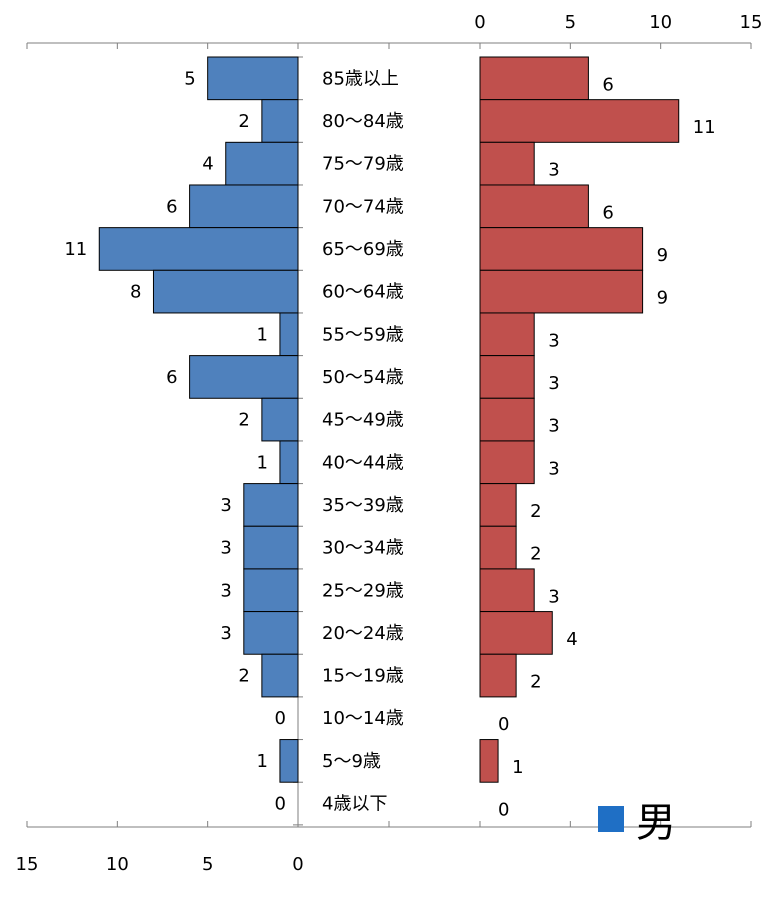 This screenshot has height=916, width=766. I want to click on category-label: 30〜34歳, so click(363, 548).